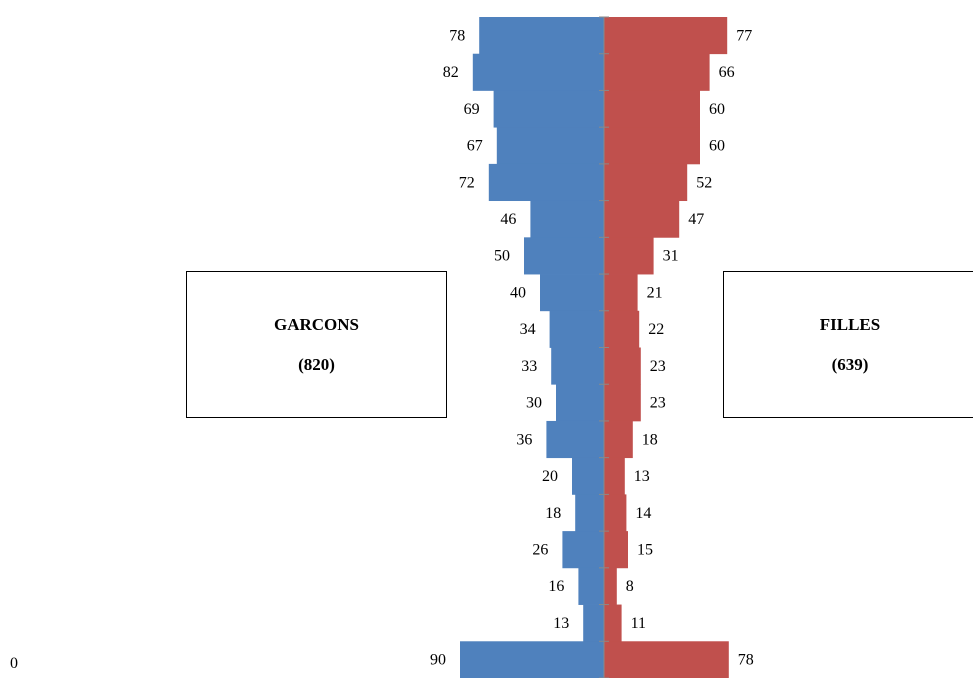 This screenshot has height=678, width=973. I want to click on garcons-value-label: 33, so click(529, 366).